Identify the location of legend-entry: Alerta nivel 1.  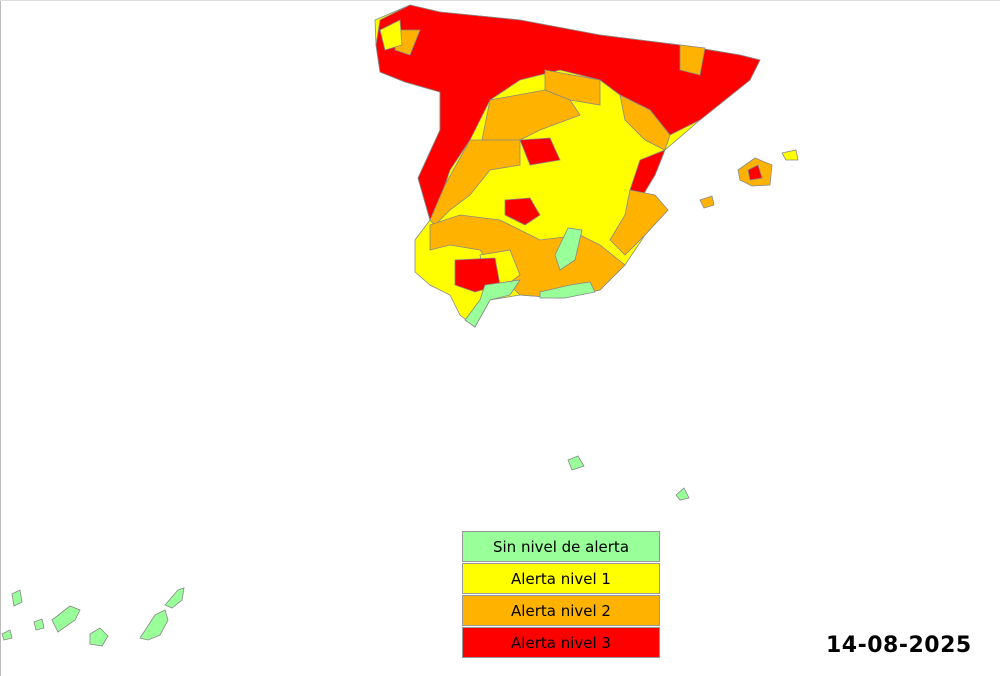
(561, 578).